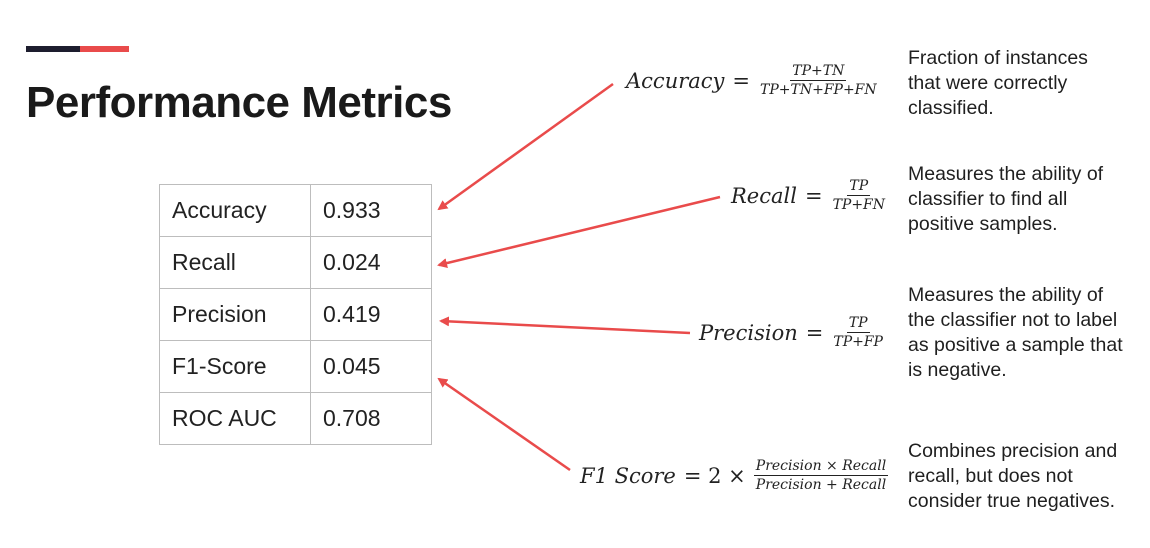 This screenshot has height=548, width=1150. I want to click on table-row: Recall 0.024, so click(295, 262).